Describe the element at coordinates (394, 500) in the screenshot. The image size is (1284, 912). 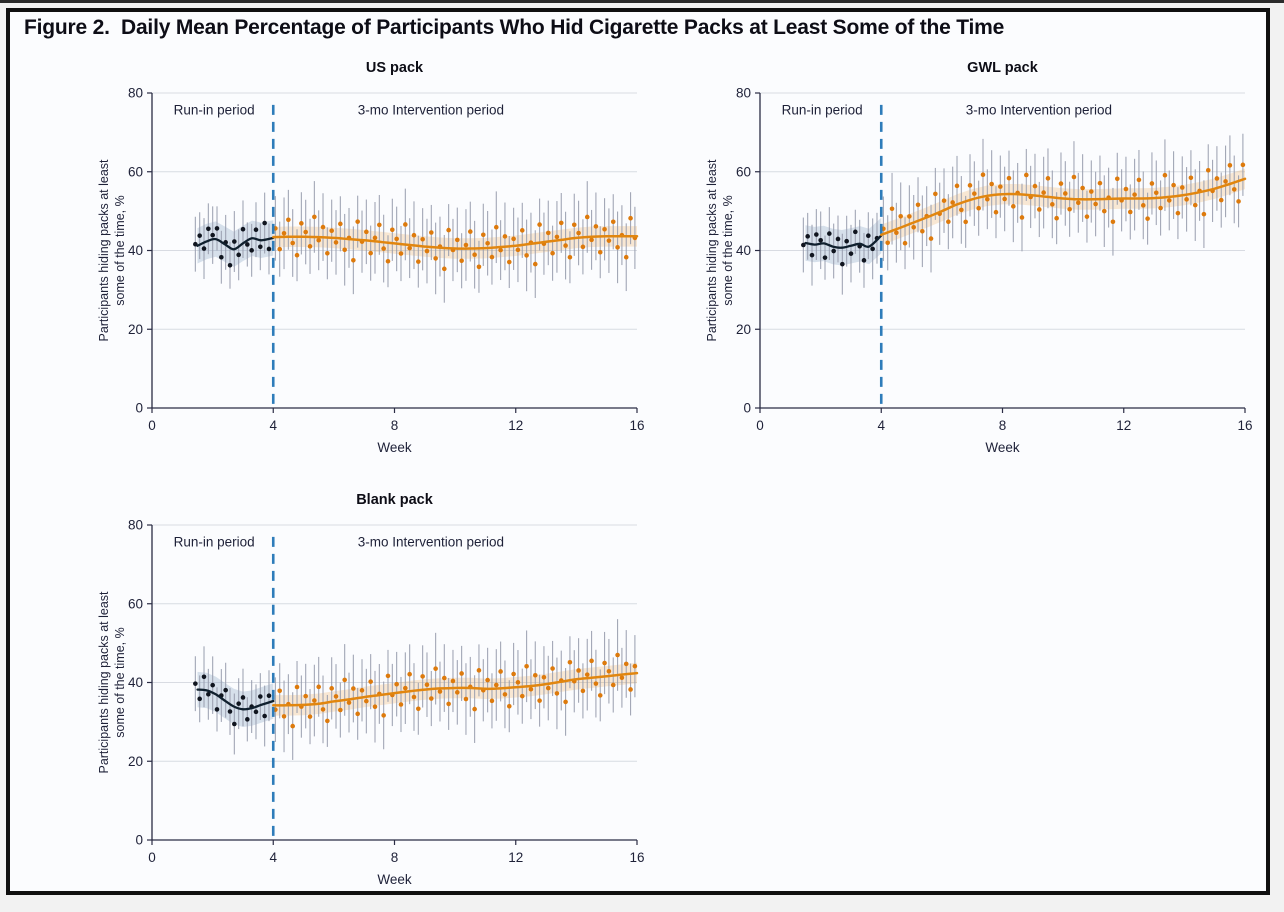
I see `panel-title: Blank pack` at that location.